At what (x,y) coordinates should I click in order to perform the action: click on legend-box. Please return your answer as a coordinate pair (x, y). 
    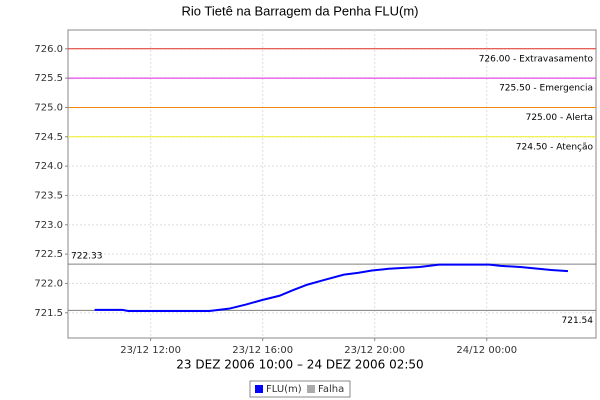
    Looking at the image, I should click on (300, 389).